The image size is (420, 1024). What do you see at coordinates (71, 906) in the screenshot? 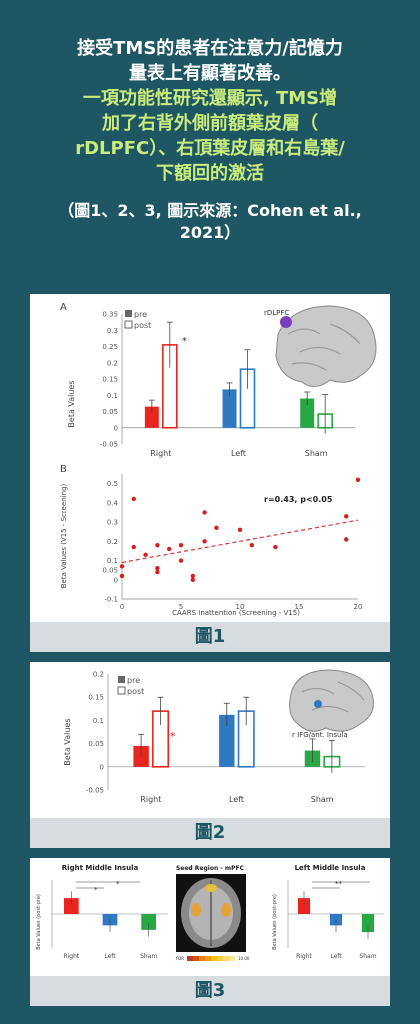
I see `fig3-left-bar-right` at bounding box center [71, 906].